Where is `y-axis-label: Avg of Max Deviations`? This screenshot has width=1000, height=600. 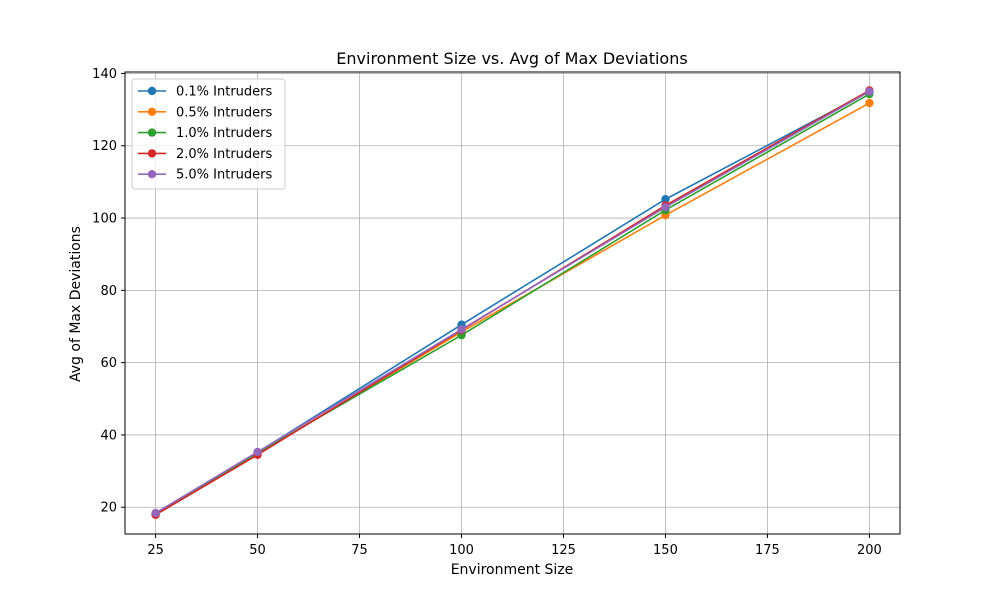 y-axis-label: Avg of Max Deviations is located at coordinates (76, 304).